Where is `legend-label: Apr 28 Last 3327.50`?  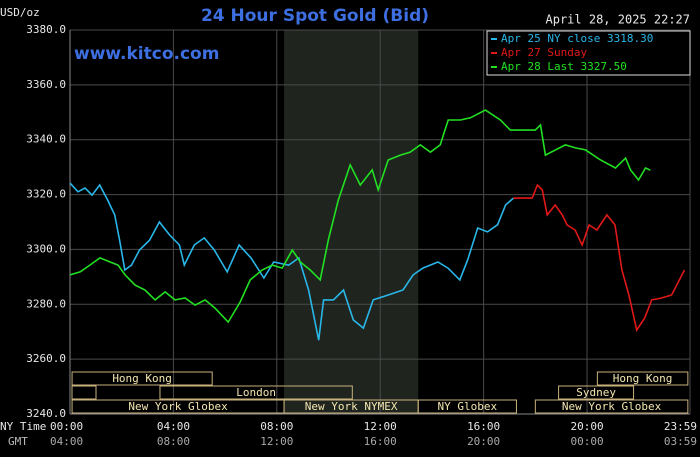
legend-label: Apr 28 Last 3327.50 is located at coordinates (564, 66).